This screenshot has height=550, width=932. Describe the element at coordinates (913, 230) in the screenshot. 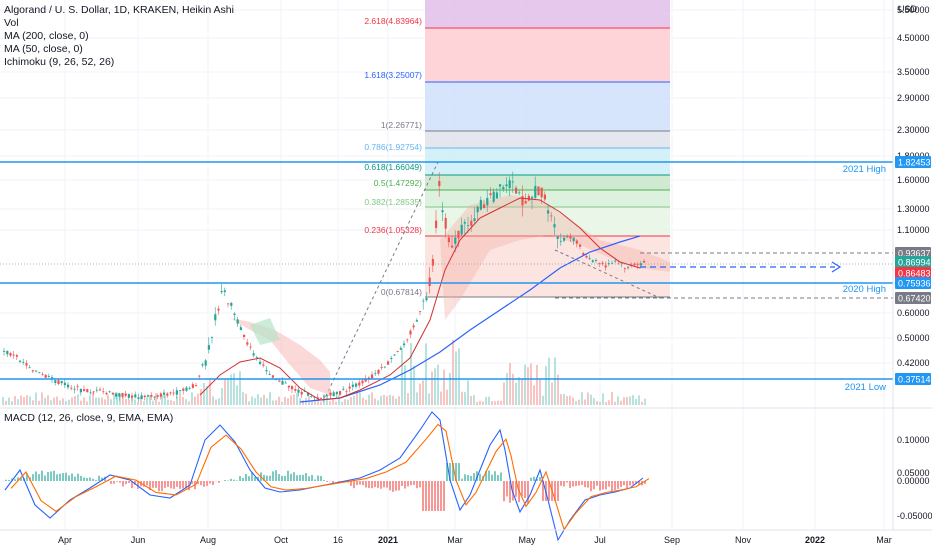

I see `price-tick-label: 1.10000` at that location.